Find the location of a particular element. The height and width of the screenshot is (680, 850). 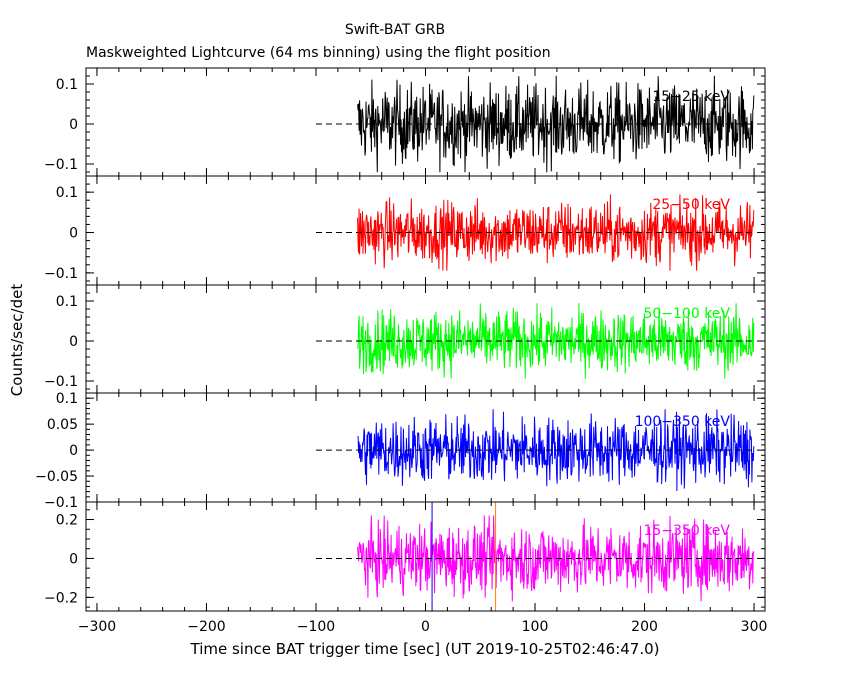

panel-2: 0.1 0 −0.1 25−50 keV is located at coordinates (405, 230).